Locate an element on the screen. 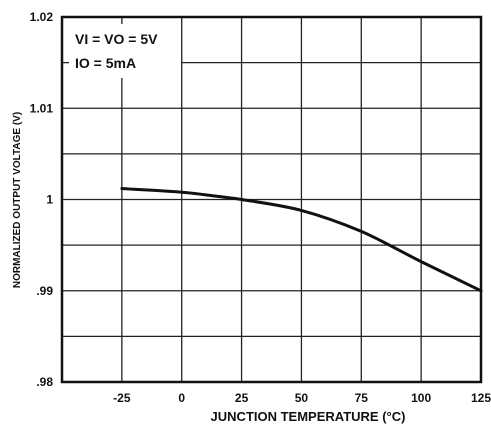 This screenshot has width=491, height=430. x-tick-label: 50 is located at coordinates (302, 398).